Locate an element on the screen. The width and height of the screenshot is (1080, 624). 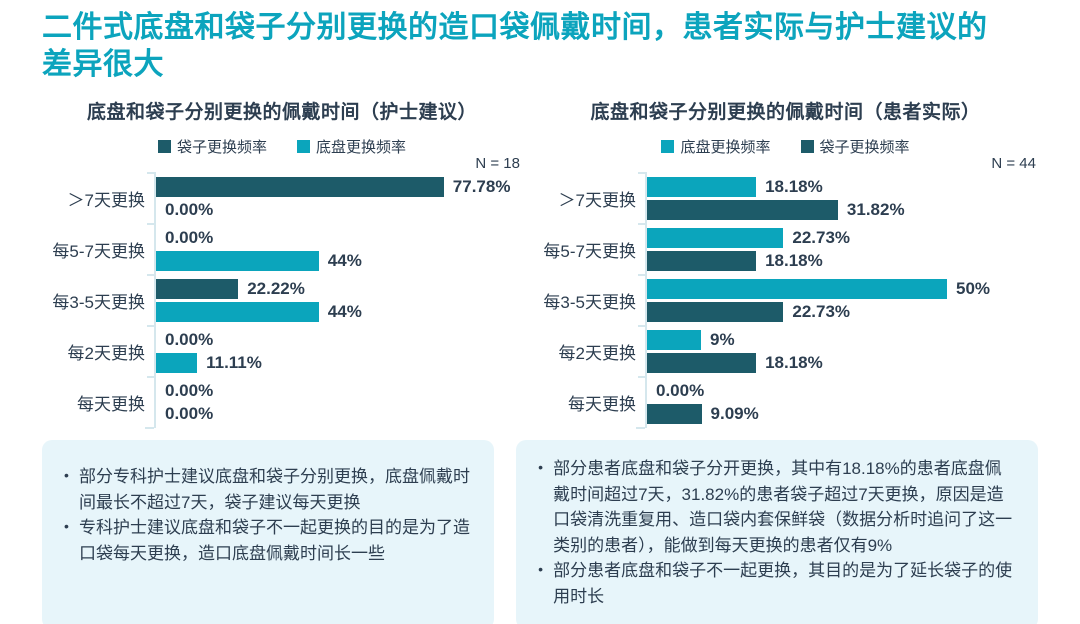
bar-line: 11.11% is located at coordinates (339, 363).